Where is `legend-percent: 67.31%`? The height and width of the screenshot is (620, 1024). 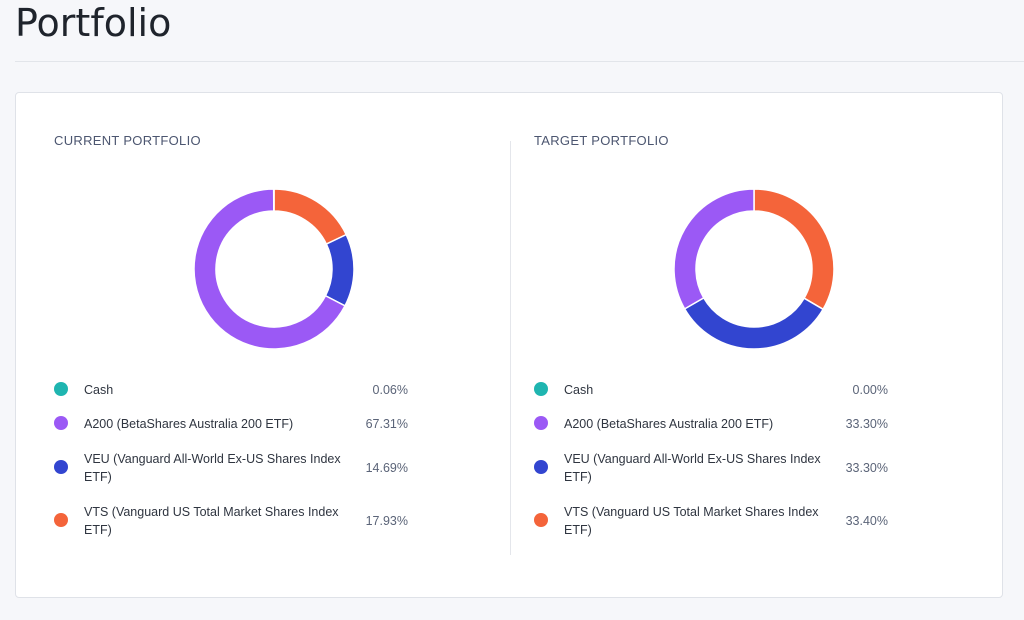 legend-percent: 67.31% is located at coordinates (386, 424).